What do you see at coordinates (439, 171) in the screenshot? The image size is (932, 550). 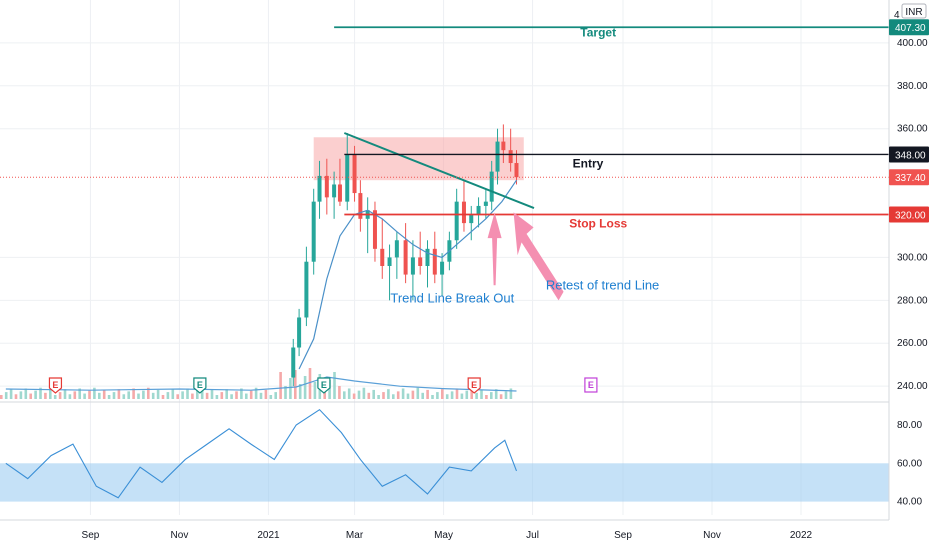 I see `trend-line` at bounding box center [439, 171].